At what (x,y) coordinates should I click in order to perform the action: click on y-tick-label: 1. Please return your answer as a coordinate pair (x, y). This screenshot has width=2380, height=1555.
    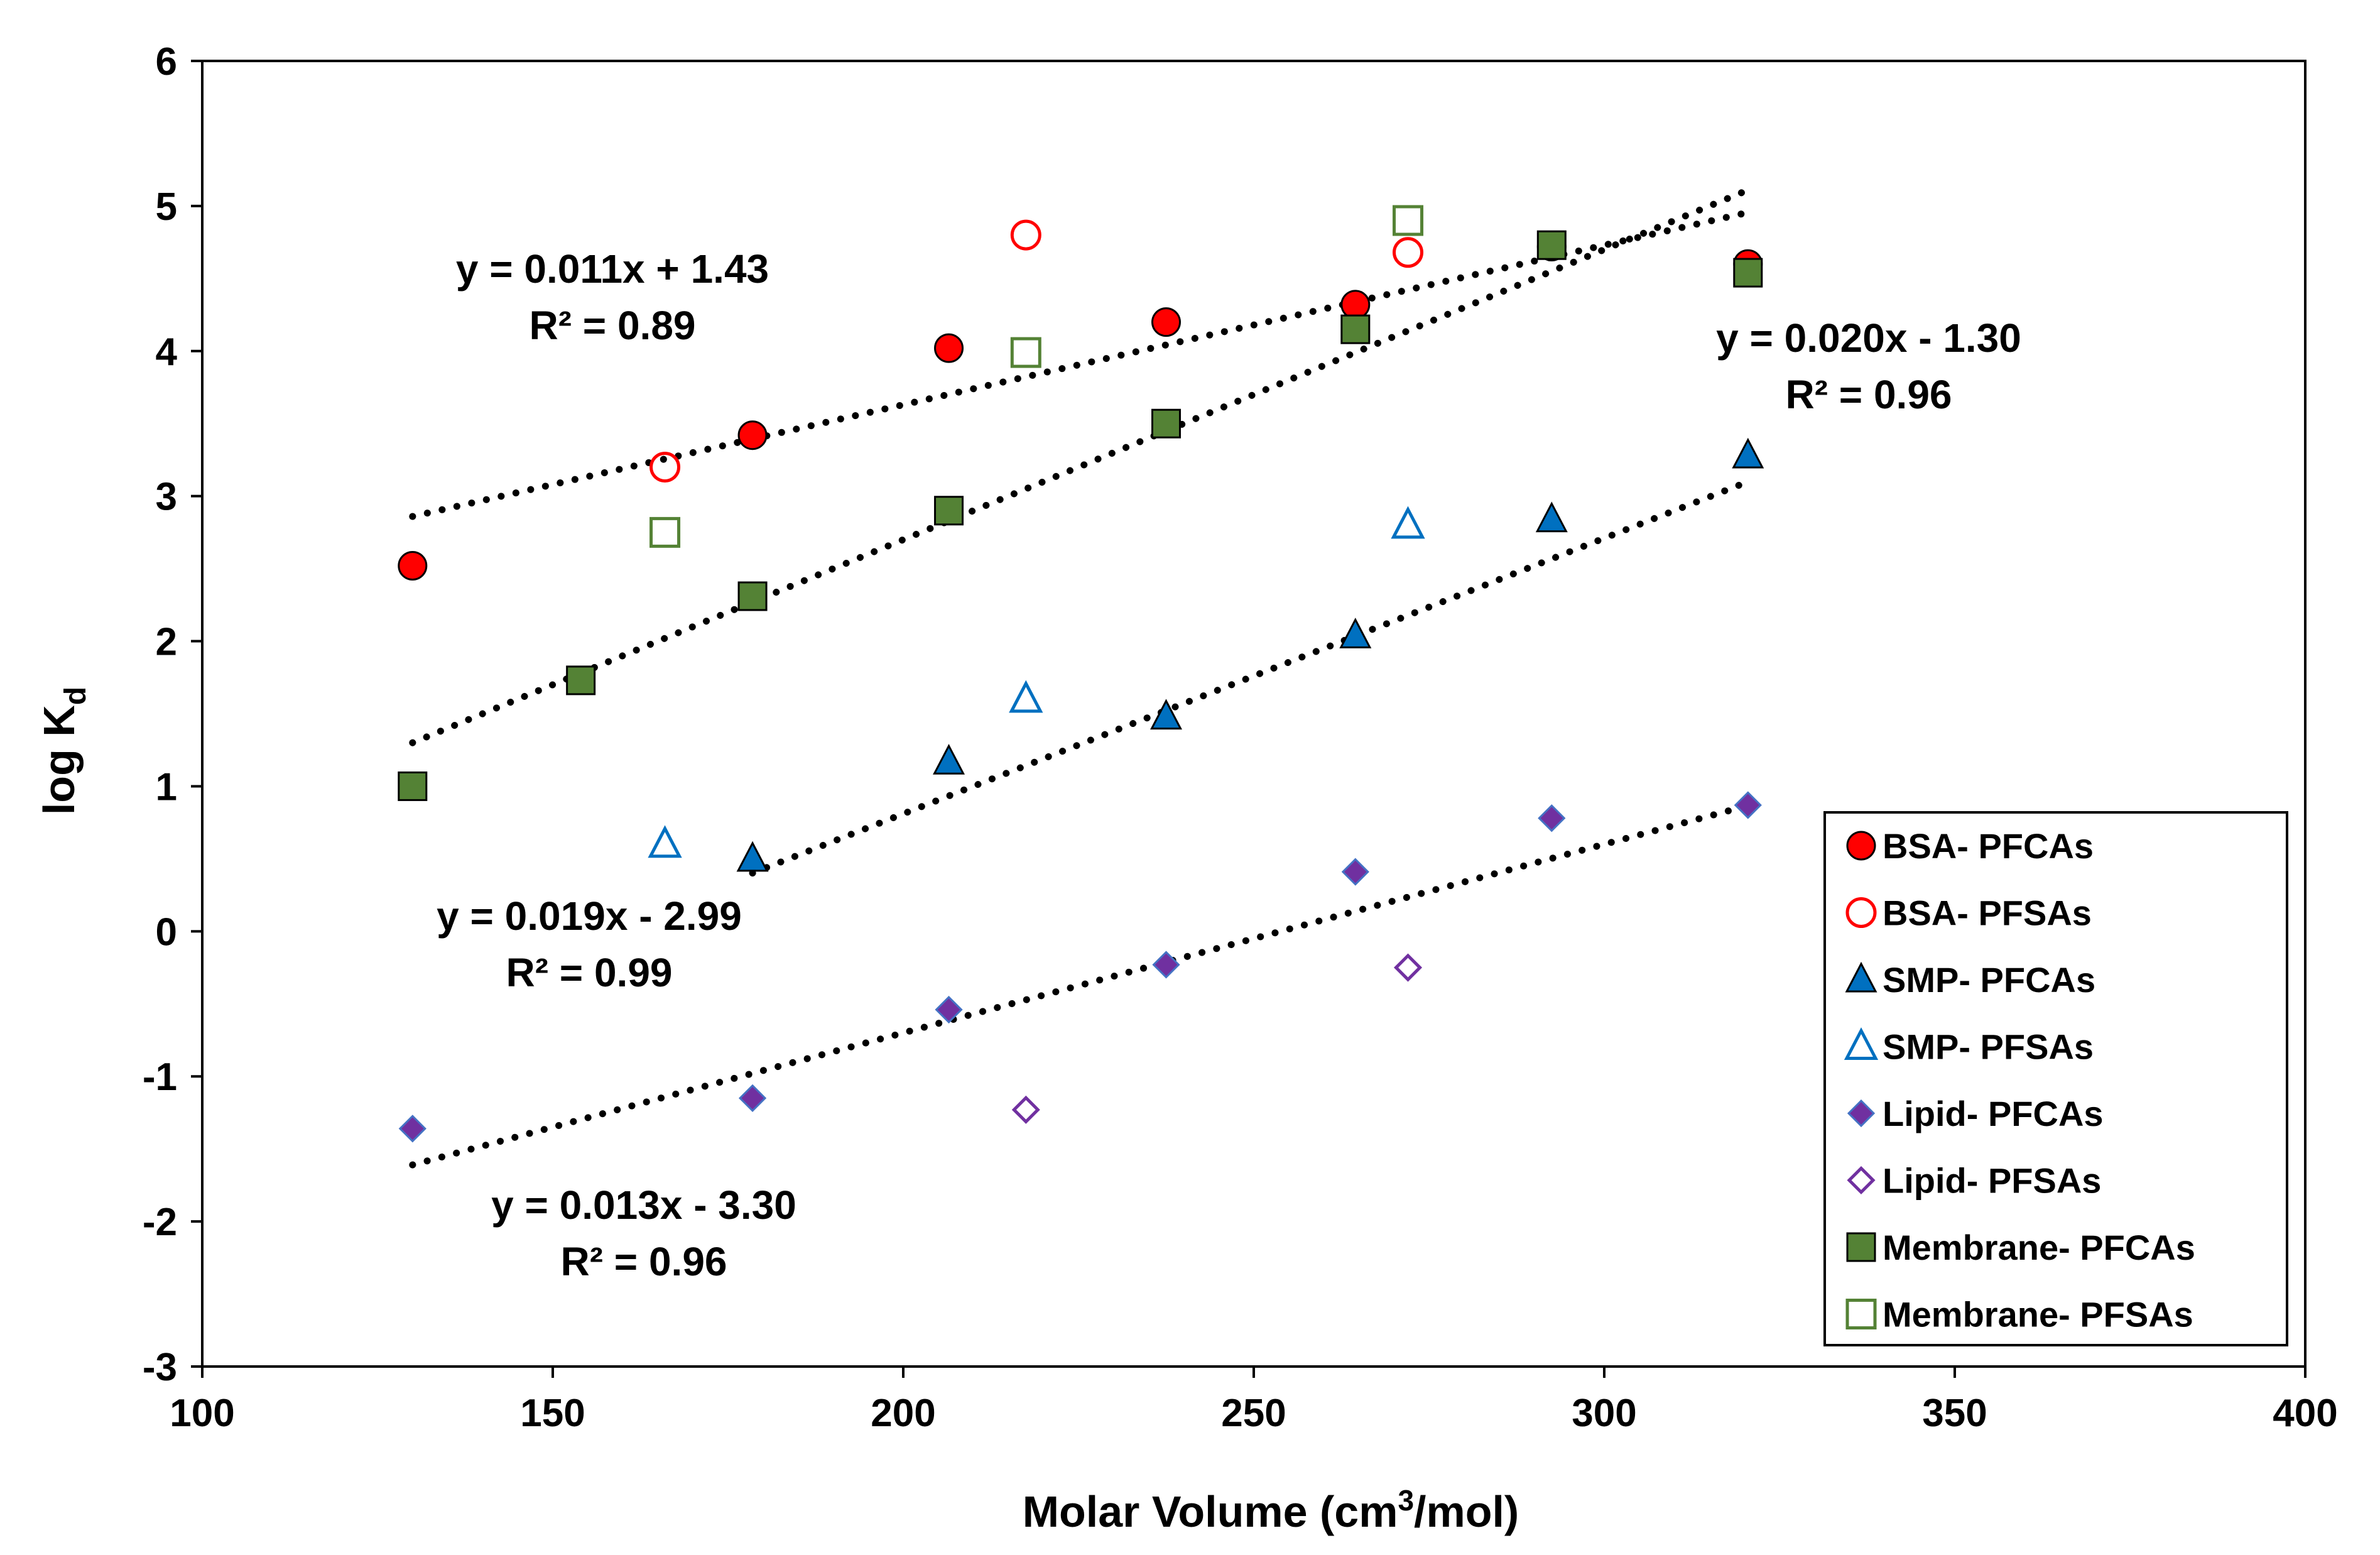
    Looking at the image, I should click on (166, 787).